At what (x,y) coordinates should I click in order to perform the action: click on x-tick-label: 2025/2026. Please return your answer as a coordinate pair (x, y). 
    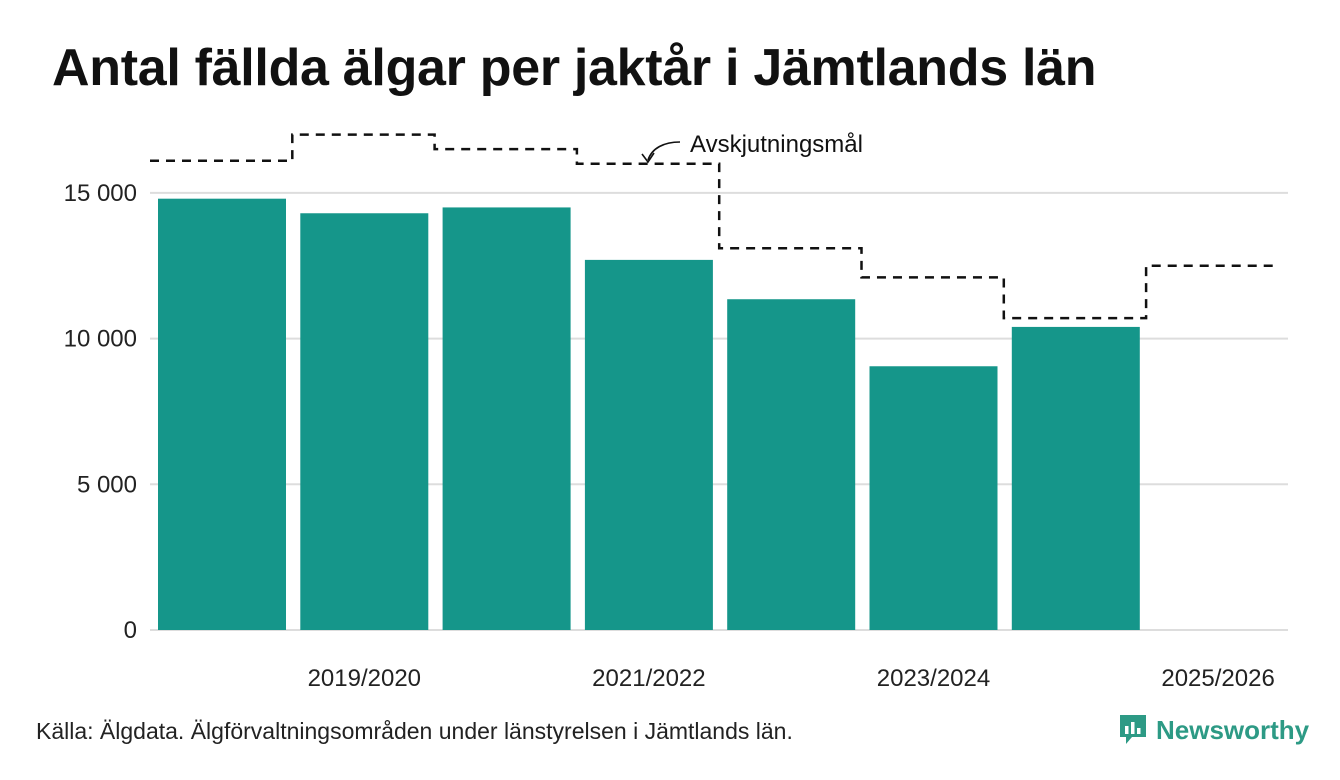
    Looking at the image, I should click on (1217, 678).